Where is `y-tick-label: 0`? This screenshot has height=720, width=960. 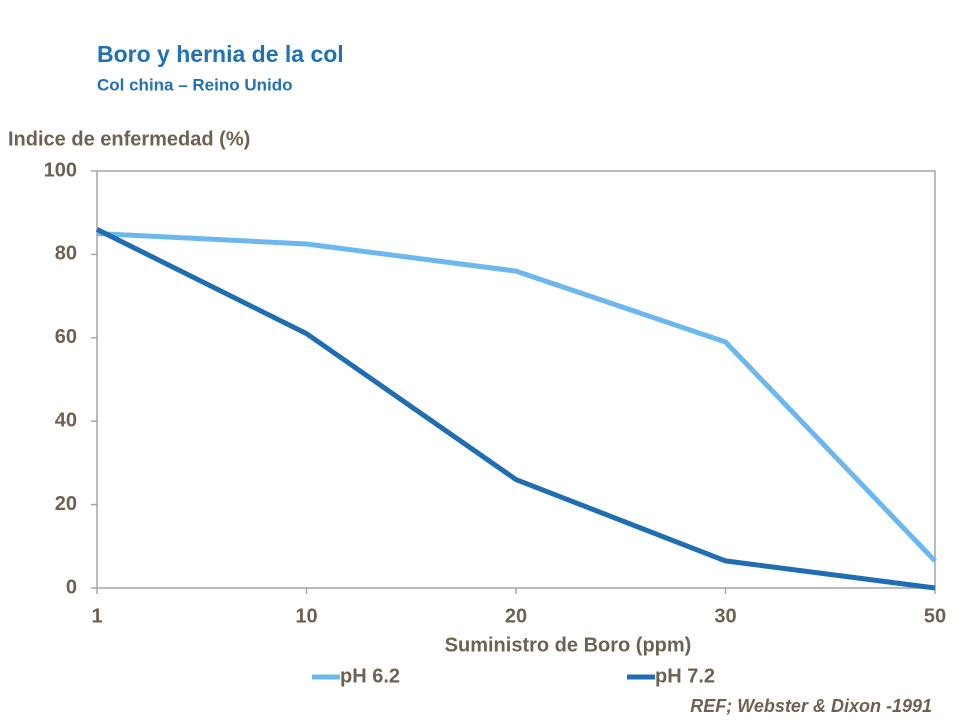
y-tick-label: 0 is located at coordinates (71, 587).